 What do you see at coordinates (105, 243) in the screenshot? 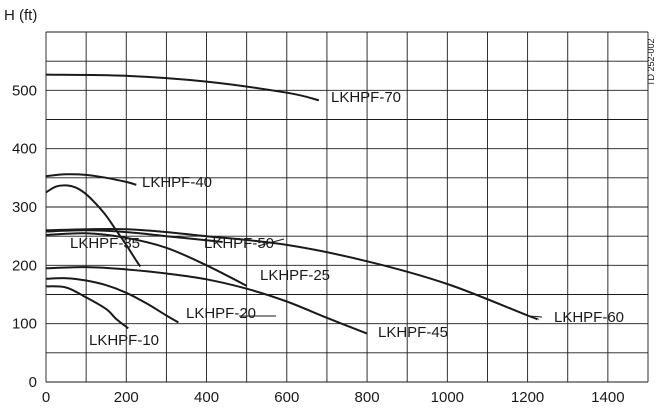
I see `curve-label-lkhpf-35: LKHPF-35` at bounding box center [105, 243].